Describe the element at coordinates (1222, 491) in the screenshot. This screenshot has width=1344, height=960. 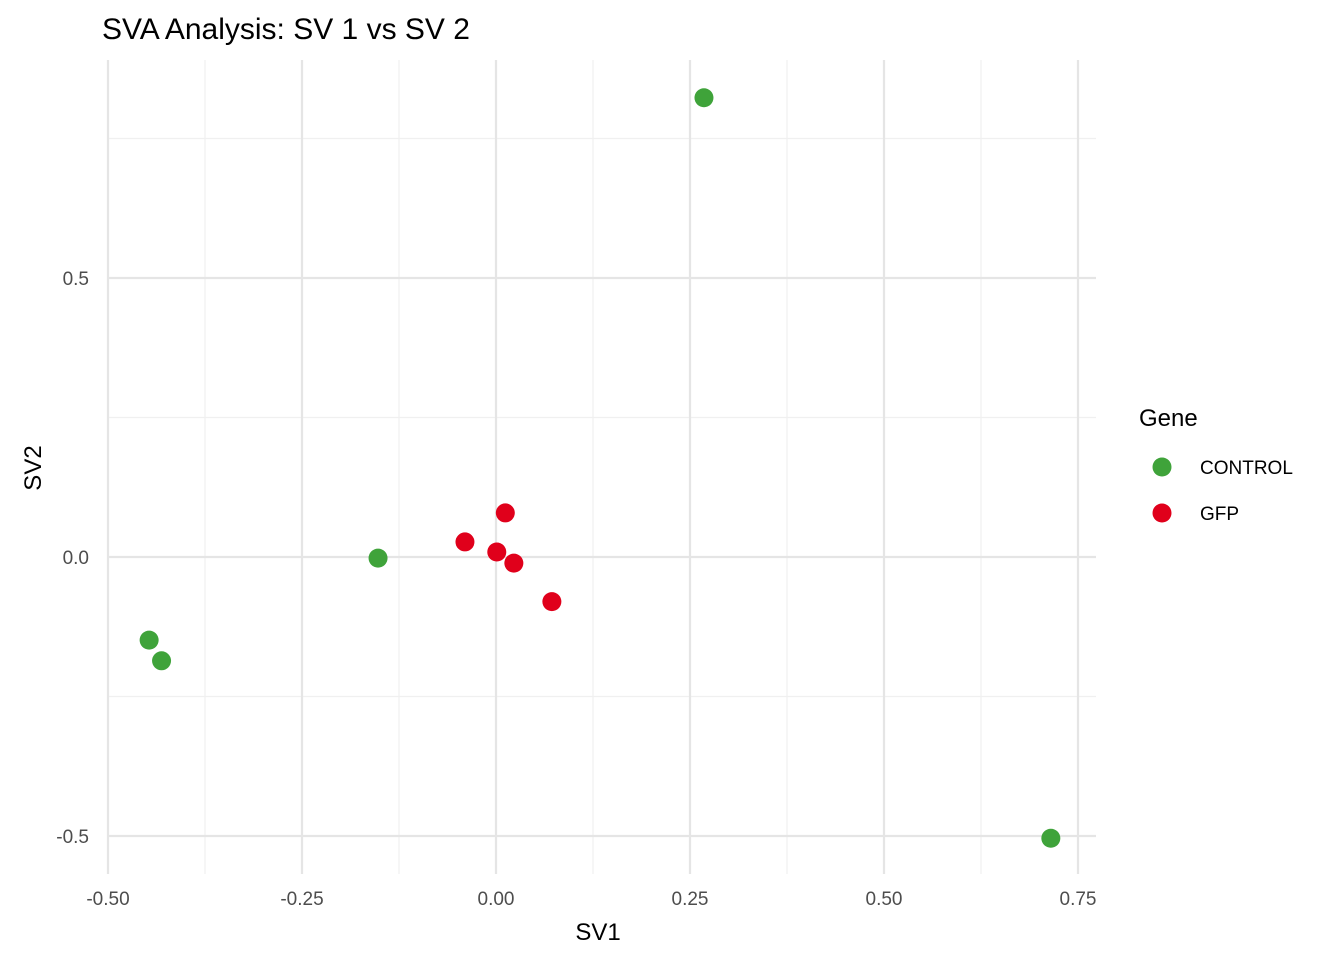
I see `legend-items: CONTROL GFP` at that location.